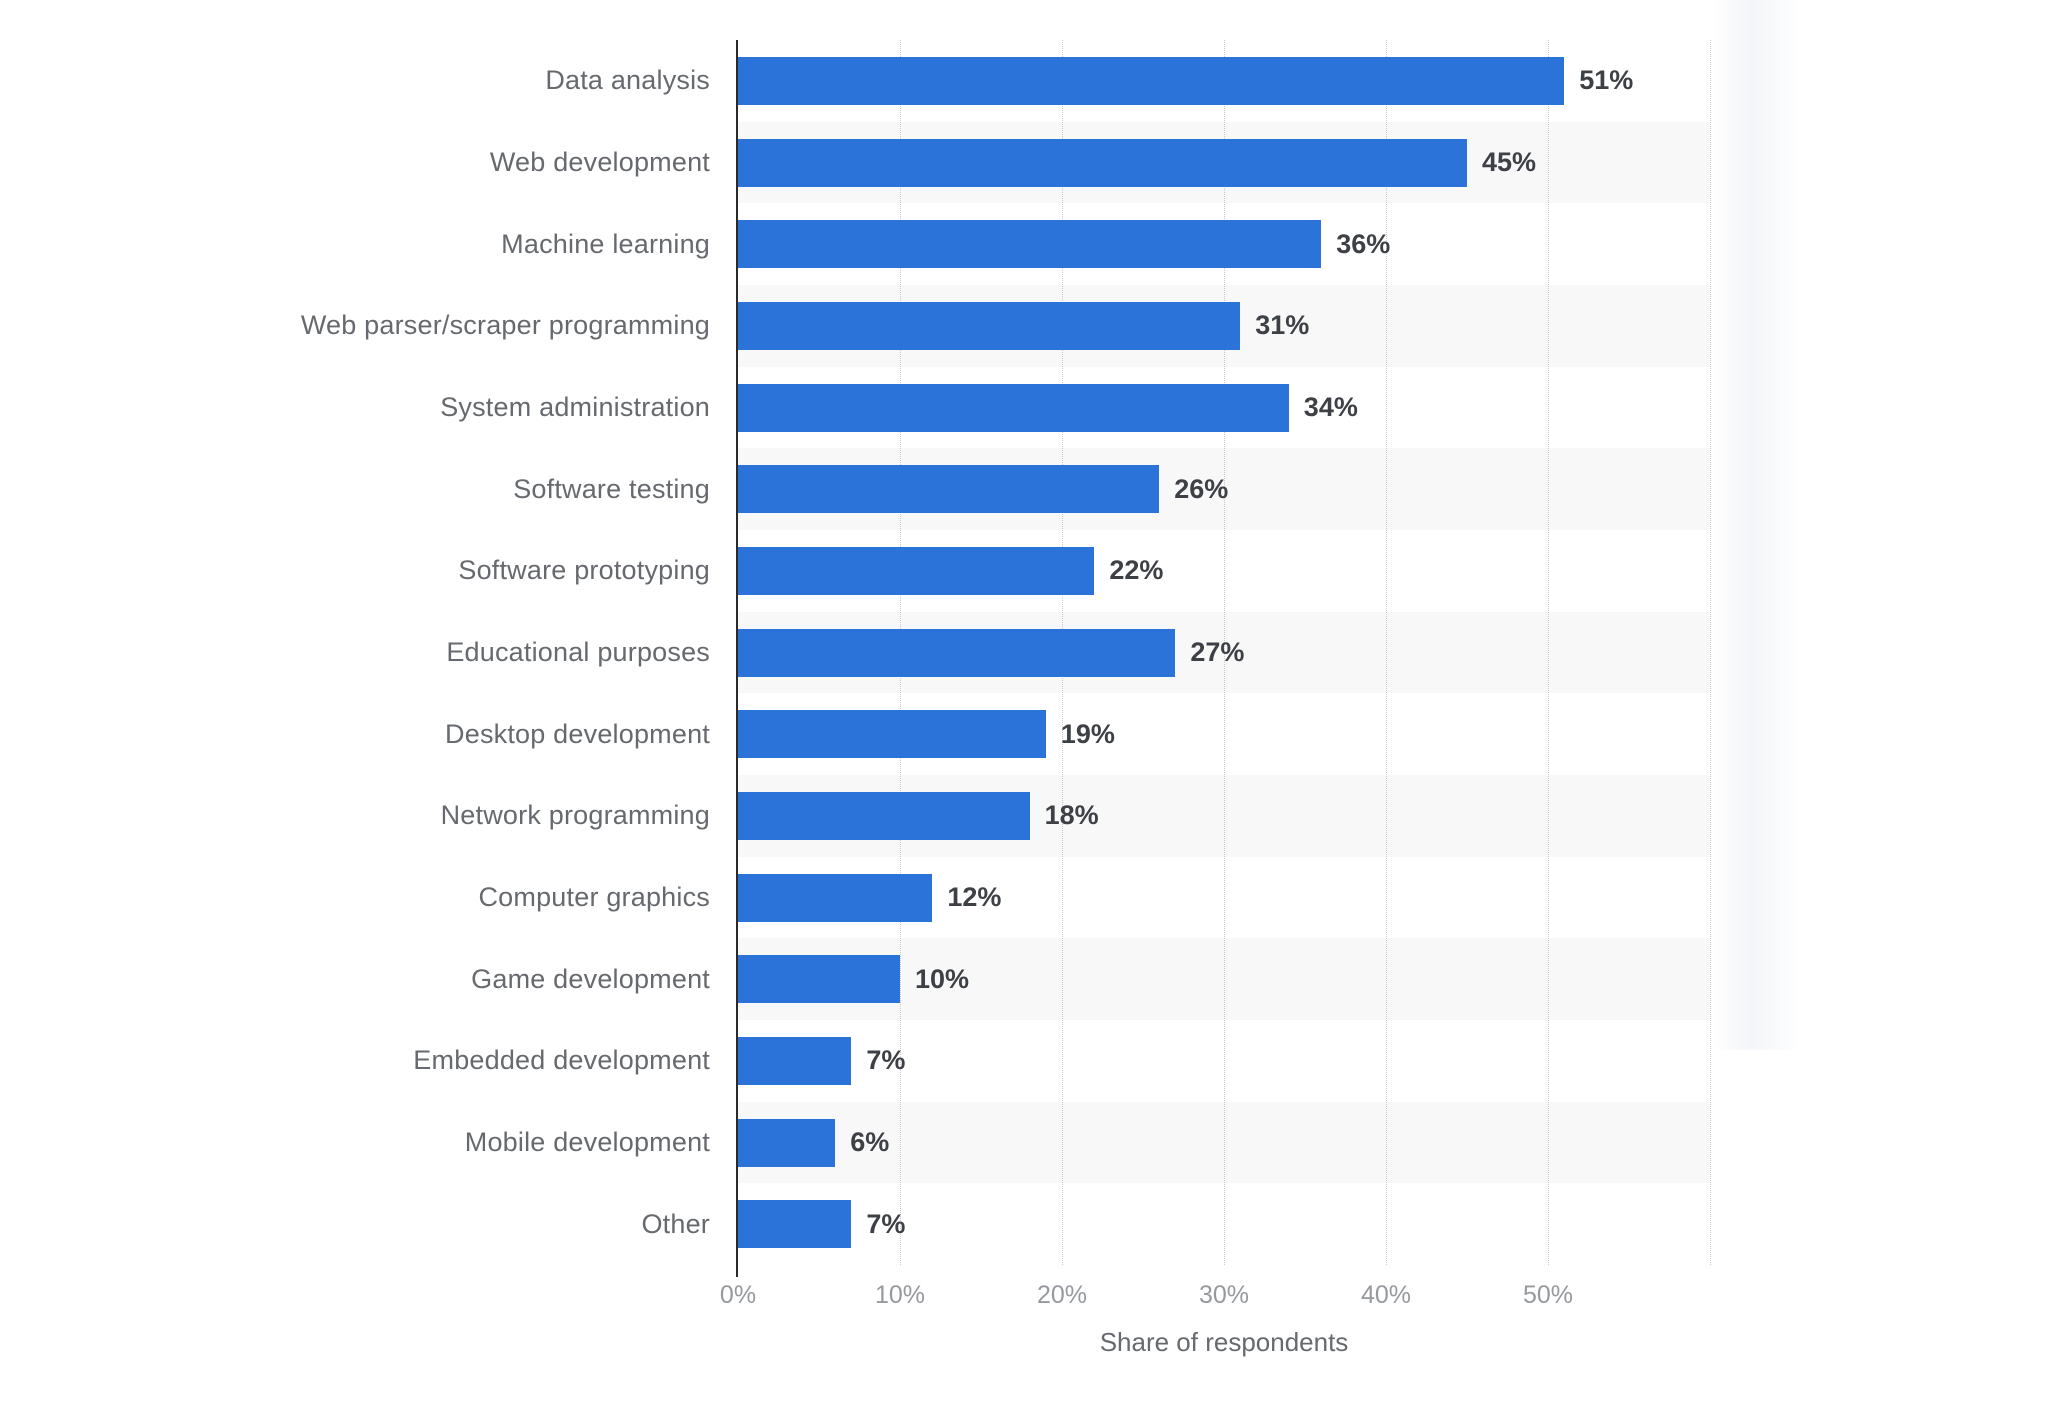  I want to click on value-label: 26%, so click(1201, 488).